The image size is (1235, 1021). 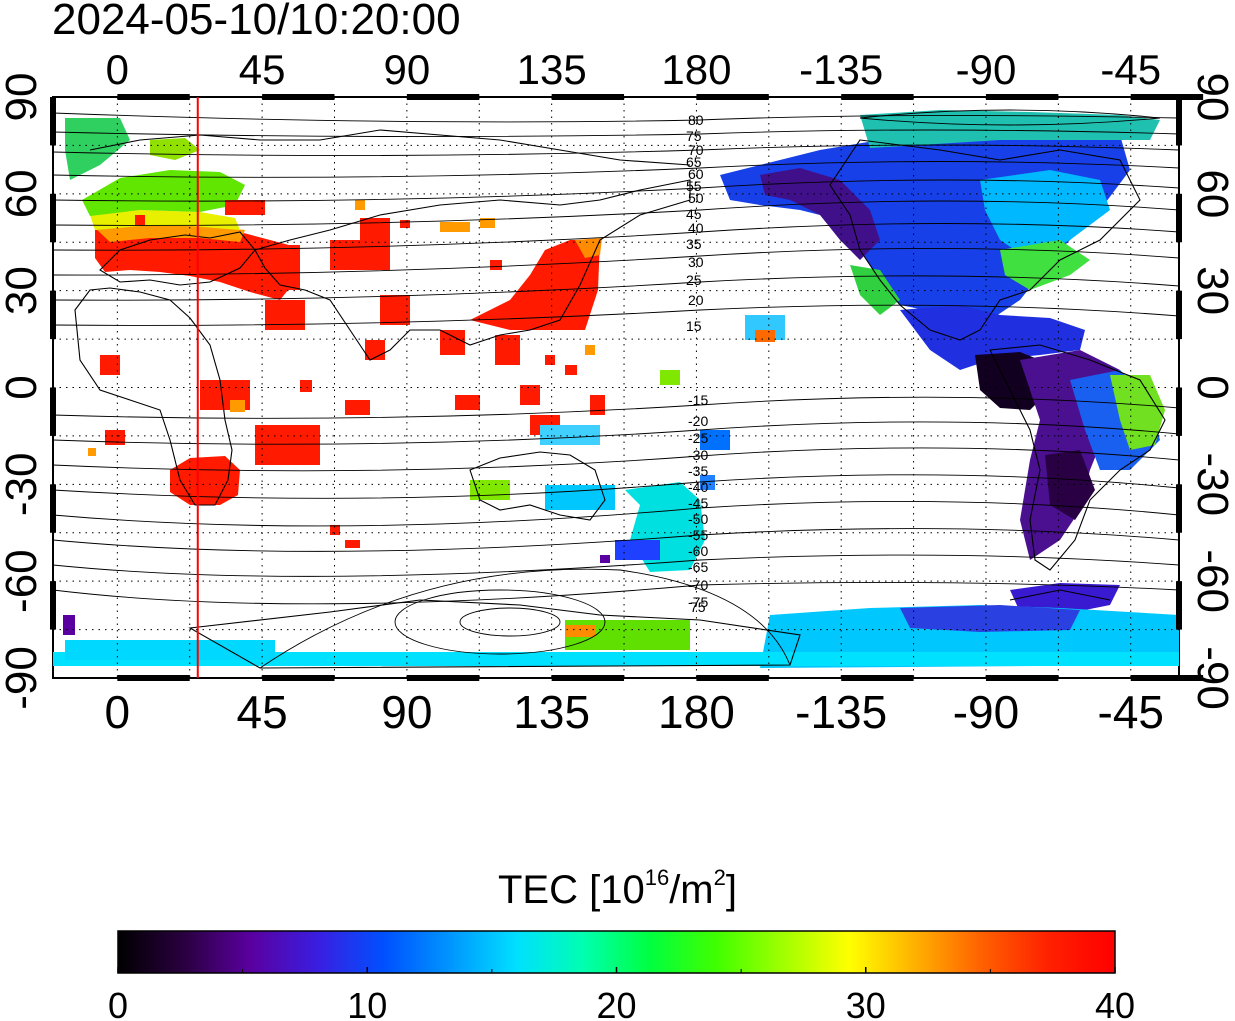 I want to click on lat-tick-label-right: -30, so click(x=1211, y=485).